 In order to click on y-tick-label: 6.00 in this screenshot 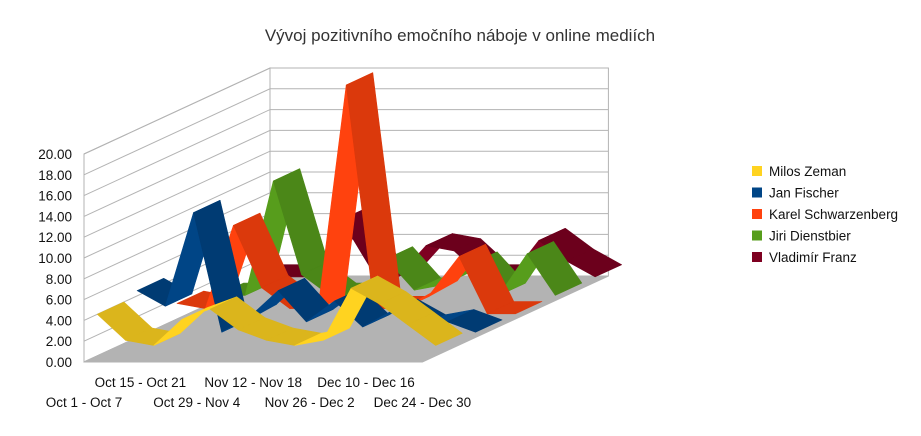, I will do `click(59, 300)`.